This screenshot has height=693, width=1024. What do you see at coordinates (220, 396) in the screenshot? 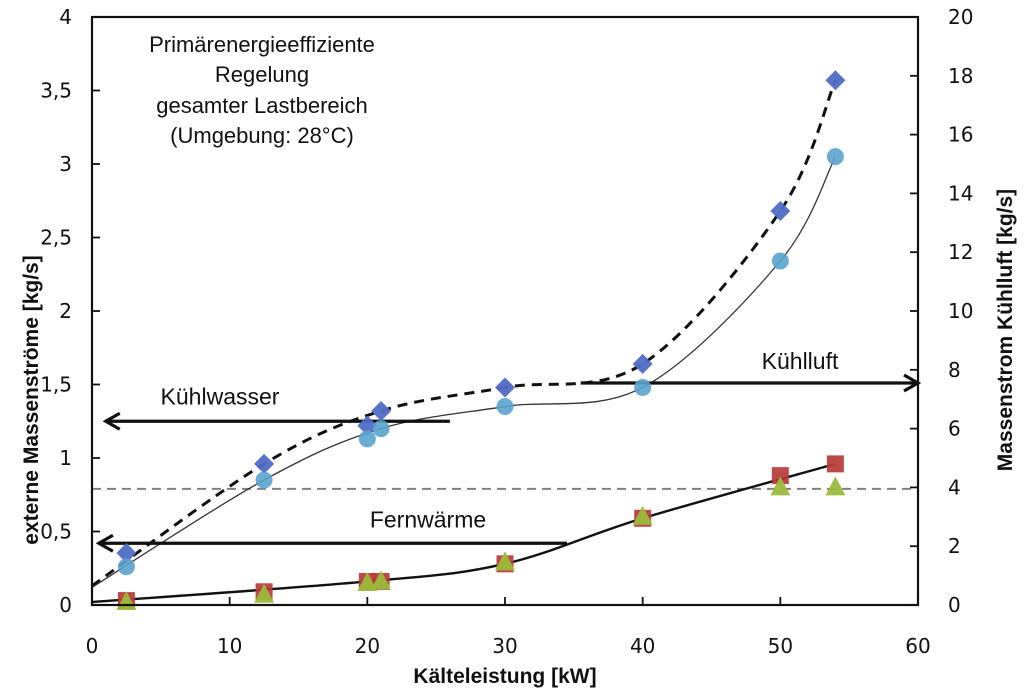
I see `arrow-label: Kühlwasser` at bounding box center [220, 396].